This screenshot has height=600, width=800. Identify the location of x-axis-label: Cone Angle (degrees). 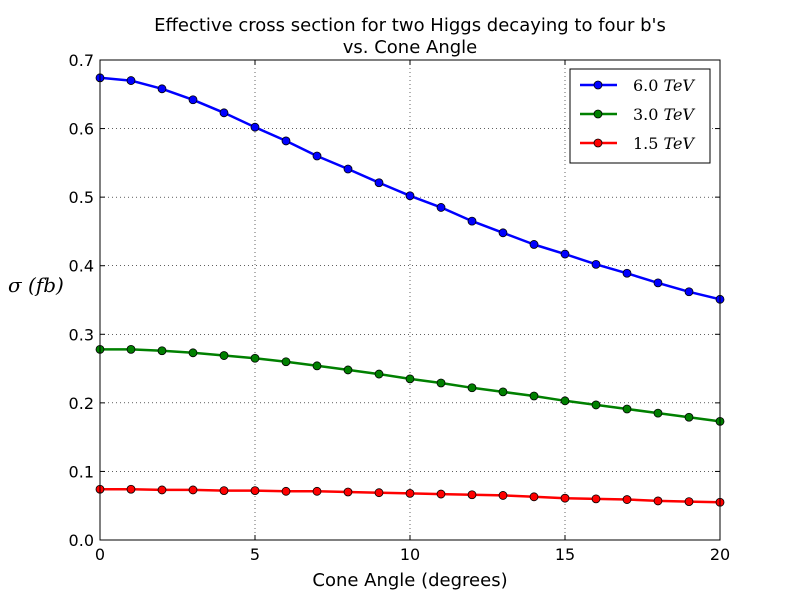
(409, 580).